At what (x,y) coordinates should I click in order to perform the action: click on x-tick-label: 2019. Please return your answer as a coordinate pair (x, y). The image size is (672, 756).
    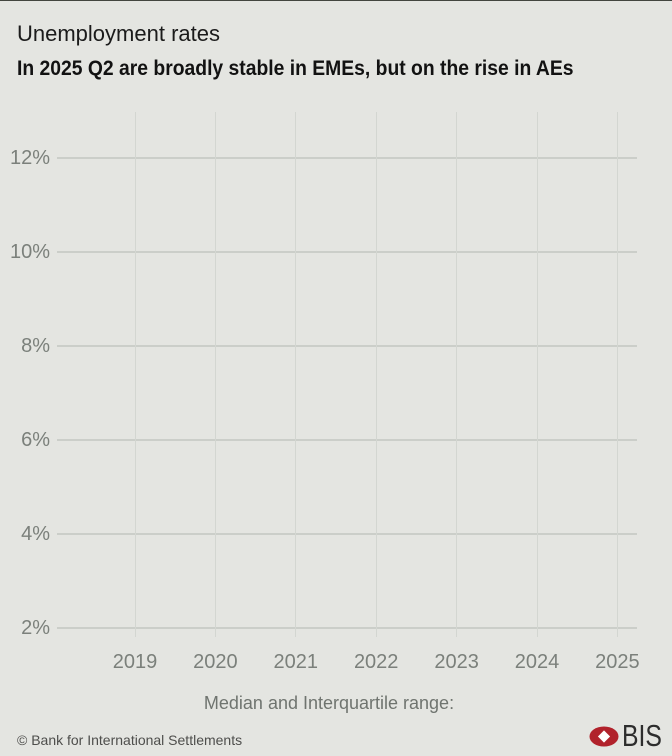
    Looking at the image, I should click on (135, 662).